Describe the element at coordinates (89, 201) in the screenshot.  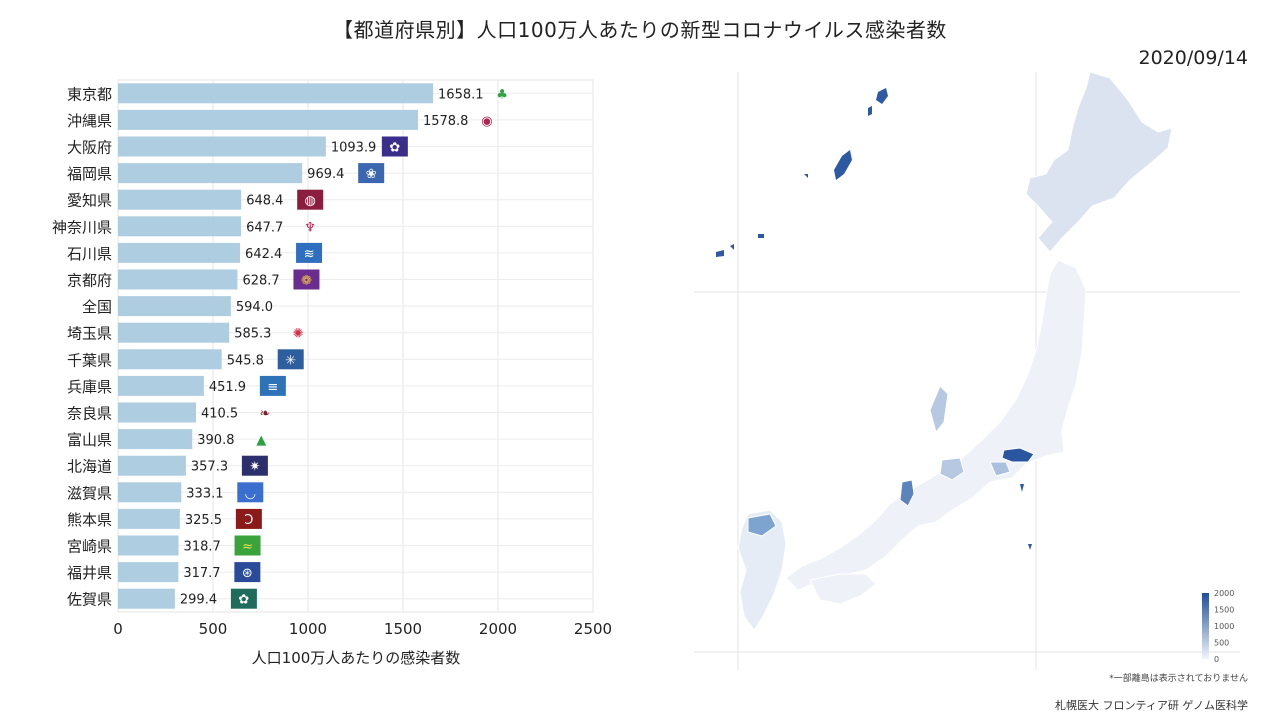
I see `category-label: 愛知県` at that location.